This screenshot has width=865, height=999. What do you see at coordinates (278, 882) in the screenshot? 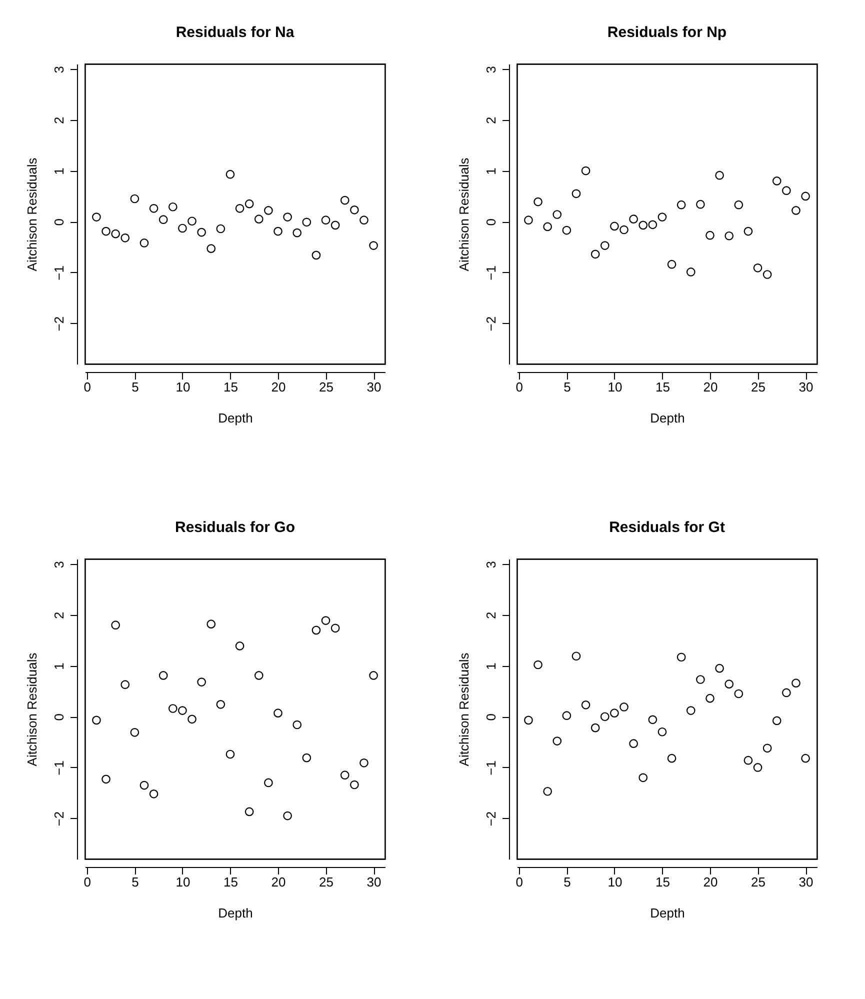
I see `x-tick-label: 20` at bounding box center [278, 882].